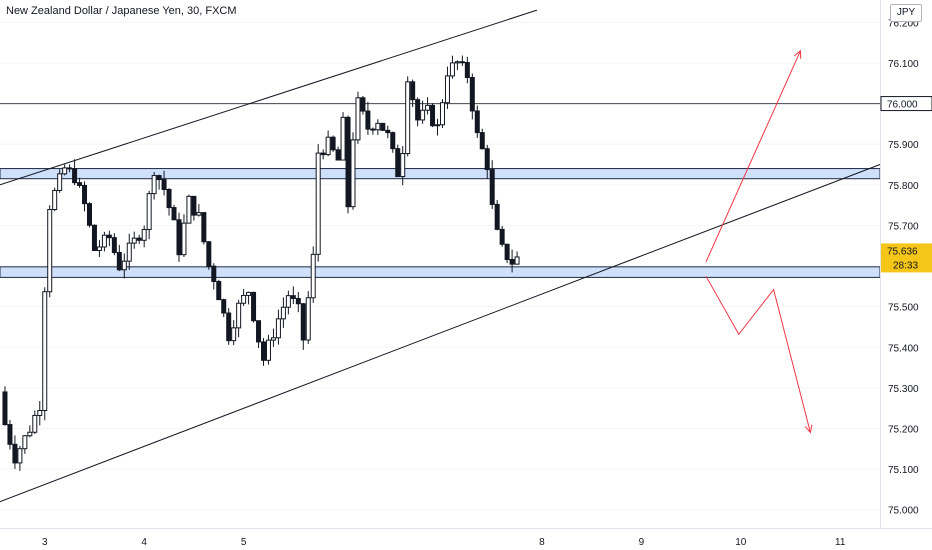 Image resolution: width=932 pixels, height=550 pixels. I want to click on currency-button: JPY, so click(906, 13).